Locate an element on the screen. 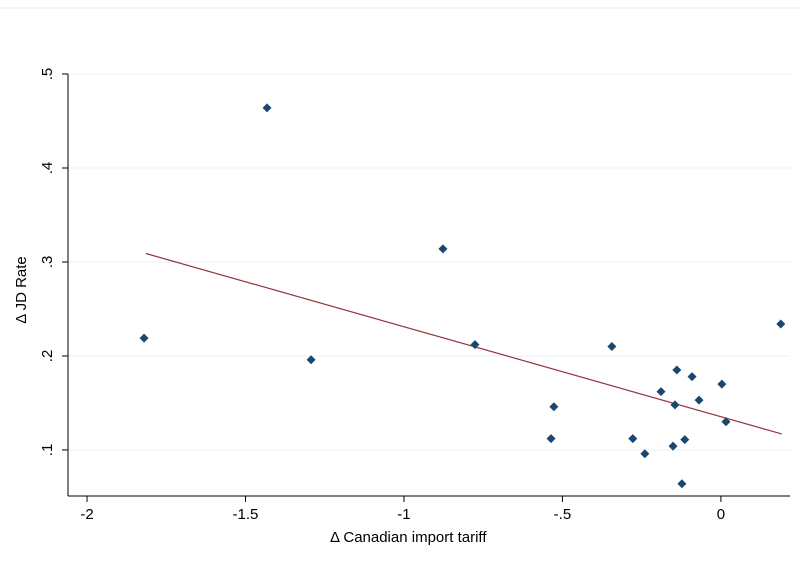 The width and height of the screenshot is (800, 569). x-tick-label: -1.5 is located at coordinates (246, 514).